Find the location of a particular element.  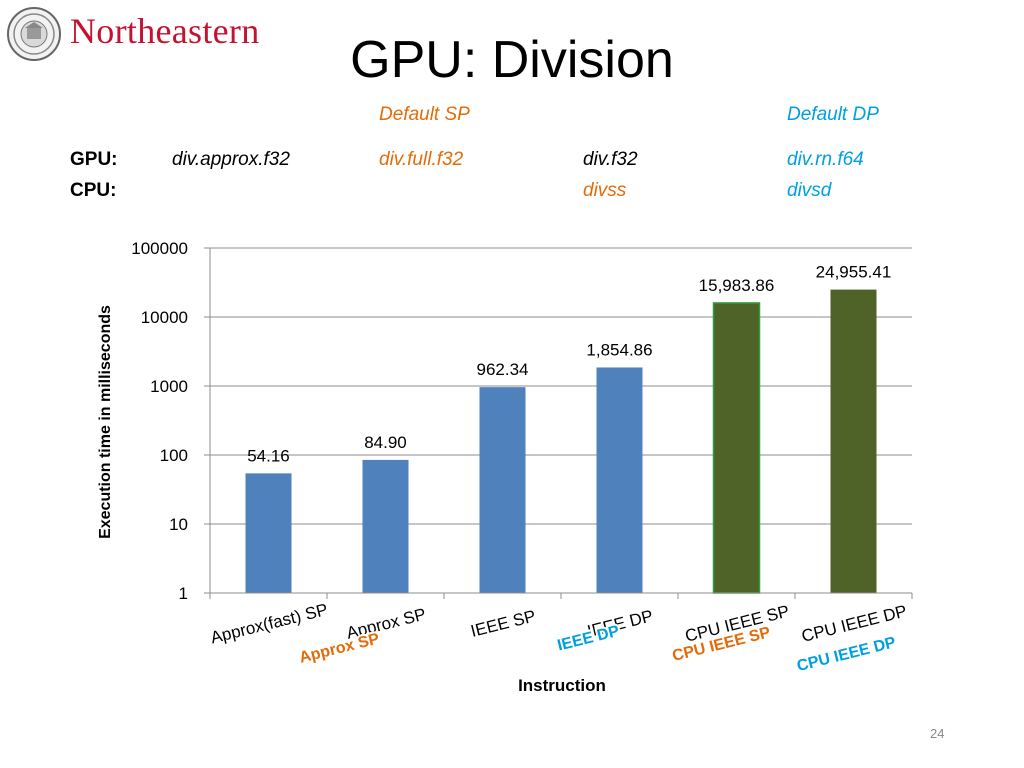

category-label: Approx(fast) SP is located at coordinates (269, 623).